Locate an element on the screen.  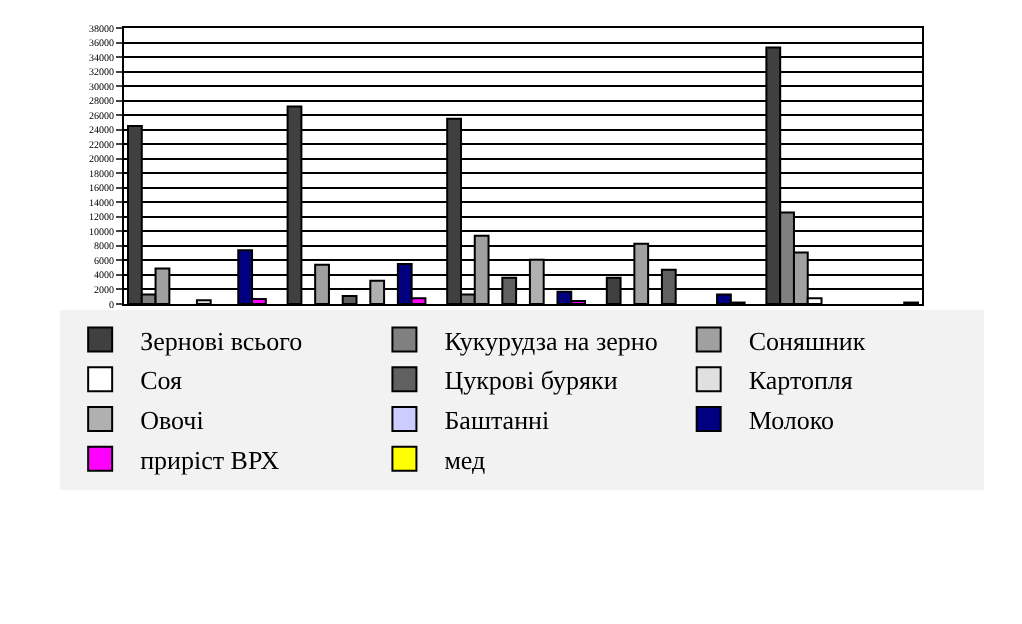
legend-label: Картопля is located at coordinates (800, 380).